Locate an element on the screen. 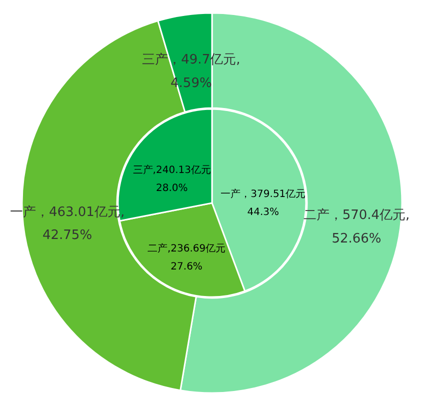  slice-label: 二产,236.69亿元 27.6% is located at coordinates (186, 257).